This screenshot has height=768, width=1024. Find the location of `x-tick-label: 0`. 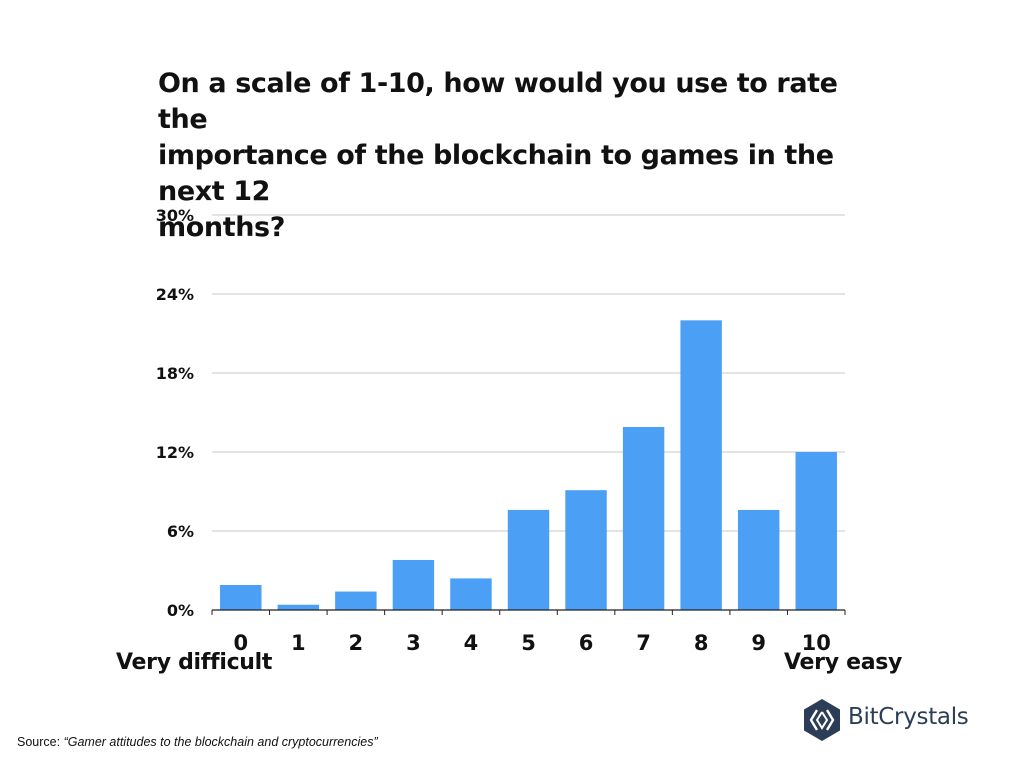

x-tick-label: 0 is located at coordinates (240, 643).